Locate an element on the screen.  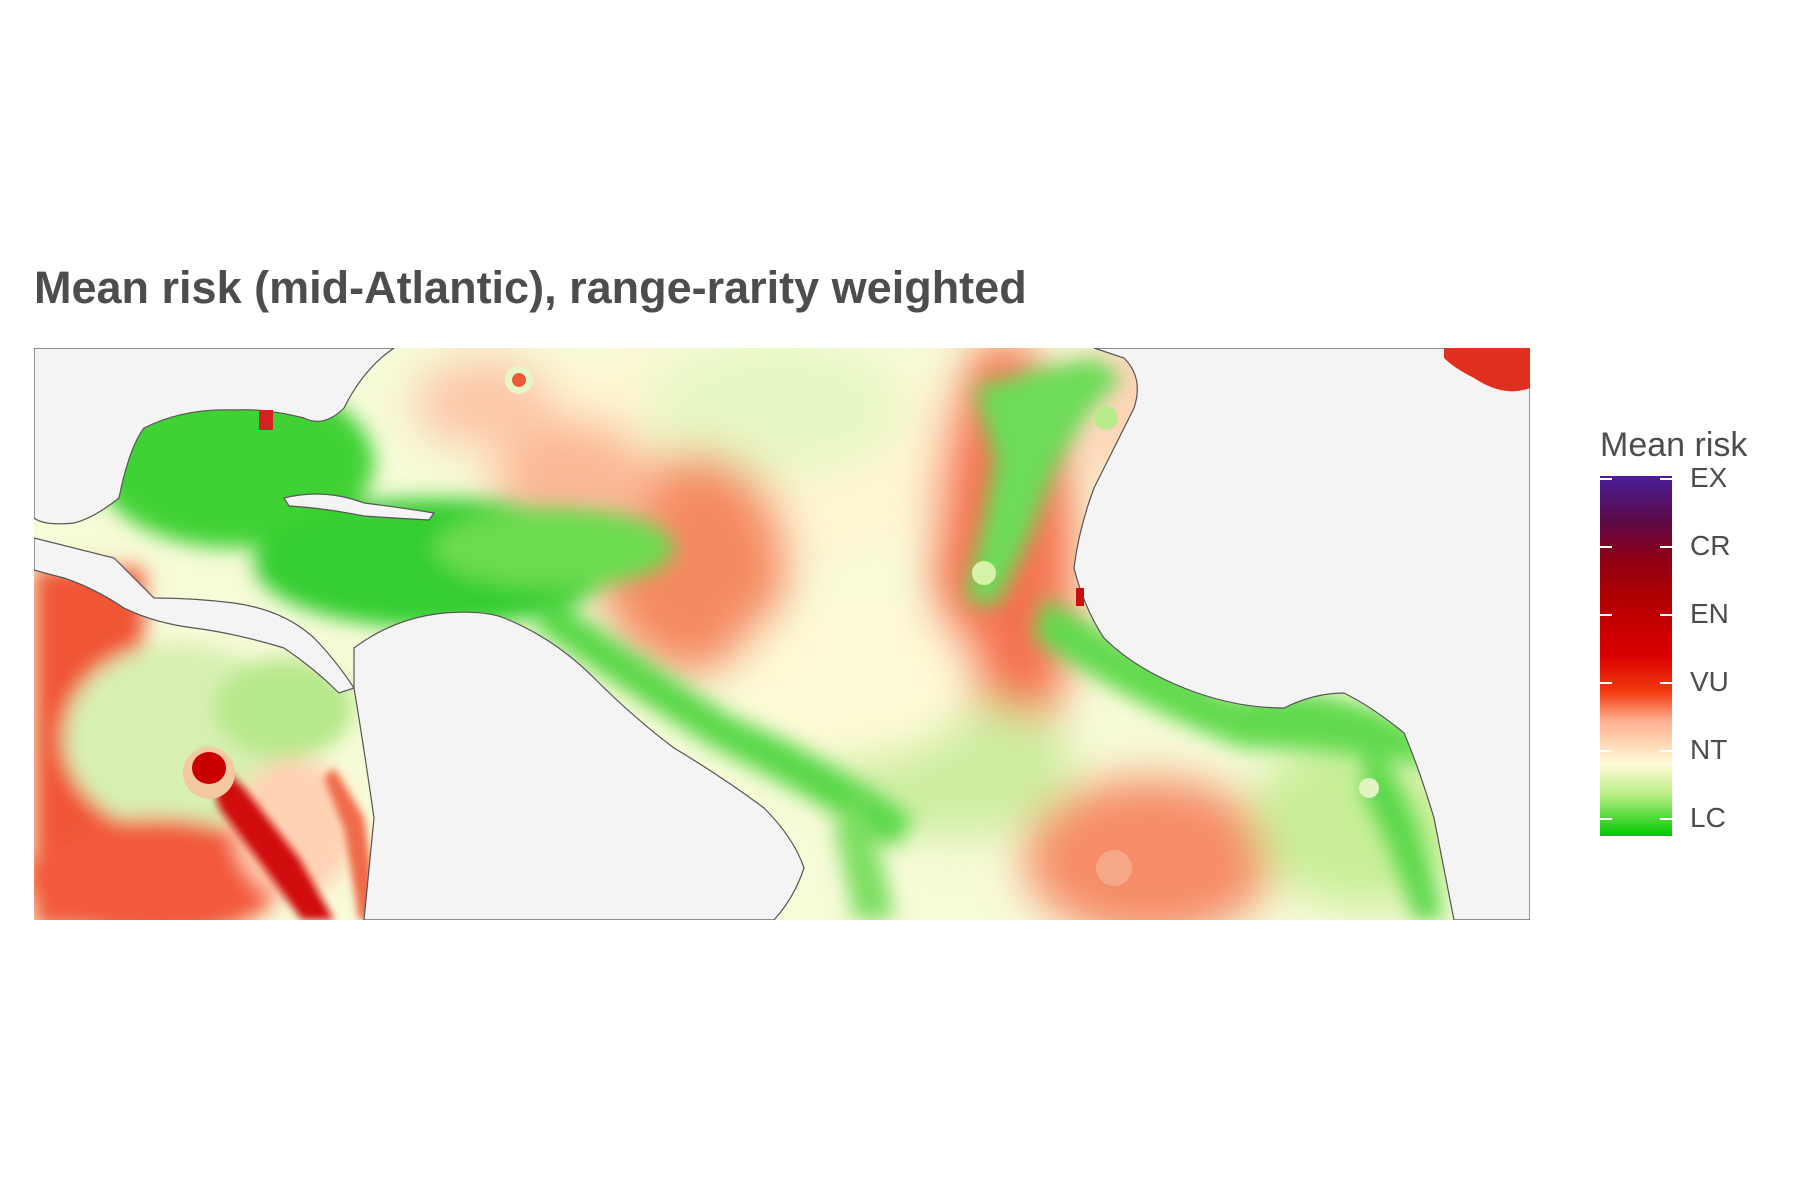
land-south-america is located at coordinates (579, 765).